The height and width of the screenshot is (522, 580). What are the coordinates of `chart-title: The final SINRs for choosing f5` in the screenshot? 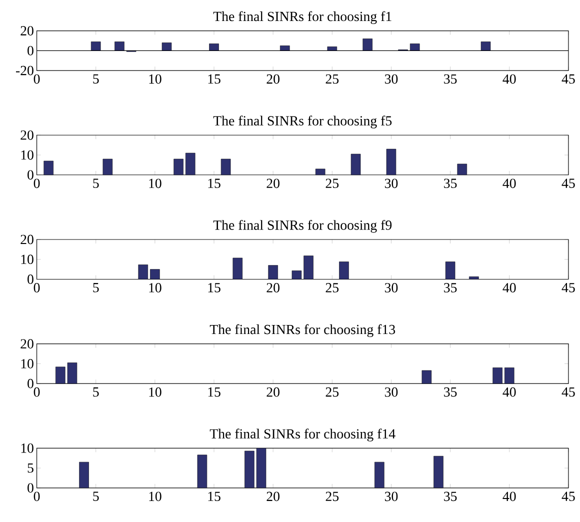 It's located at (302, 122).